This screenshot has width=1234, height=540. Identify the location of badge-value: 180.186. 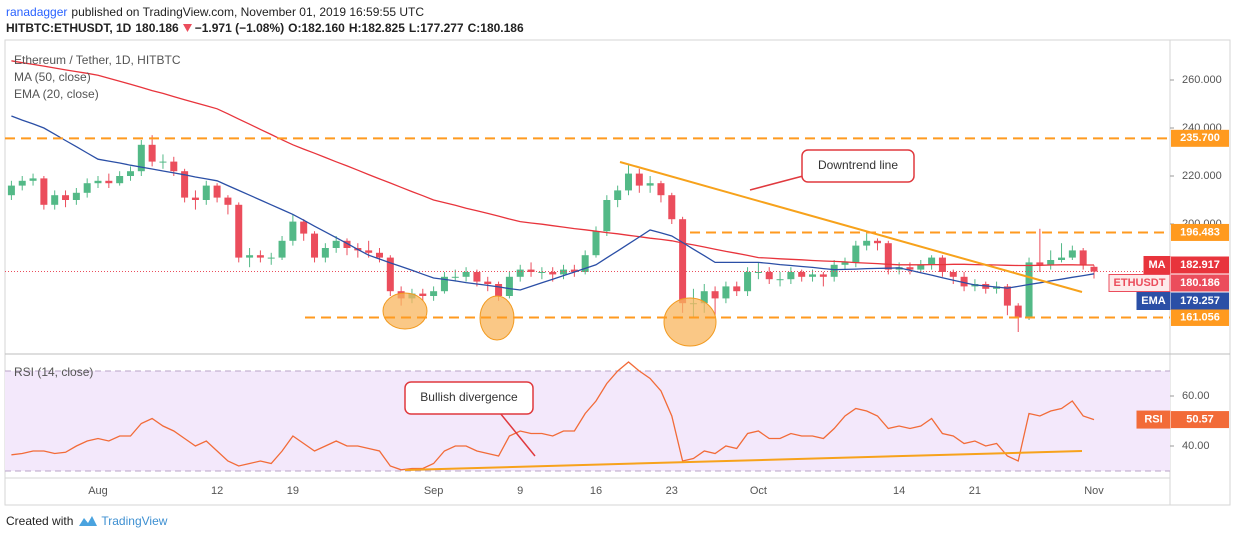
(1200, 283).